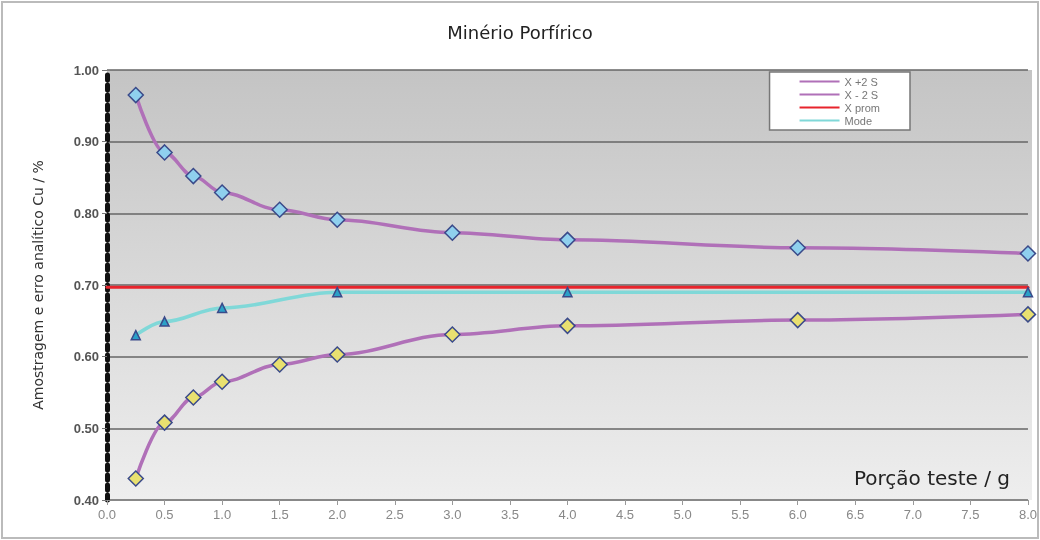 The image size is (1040, 540). Describe the element at coordinates (970, 514) in the screenshot. I see `x-tick-label: 7.5` at that location.